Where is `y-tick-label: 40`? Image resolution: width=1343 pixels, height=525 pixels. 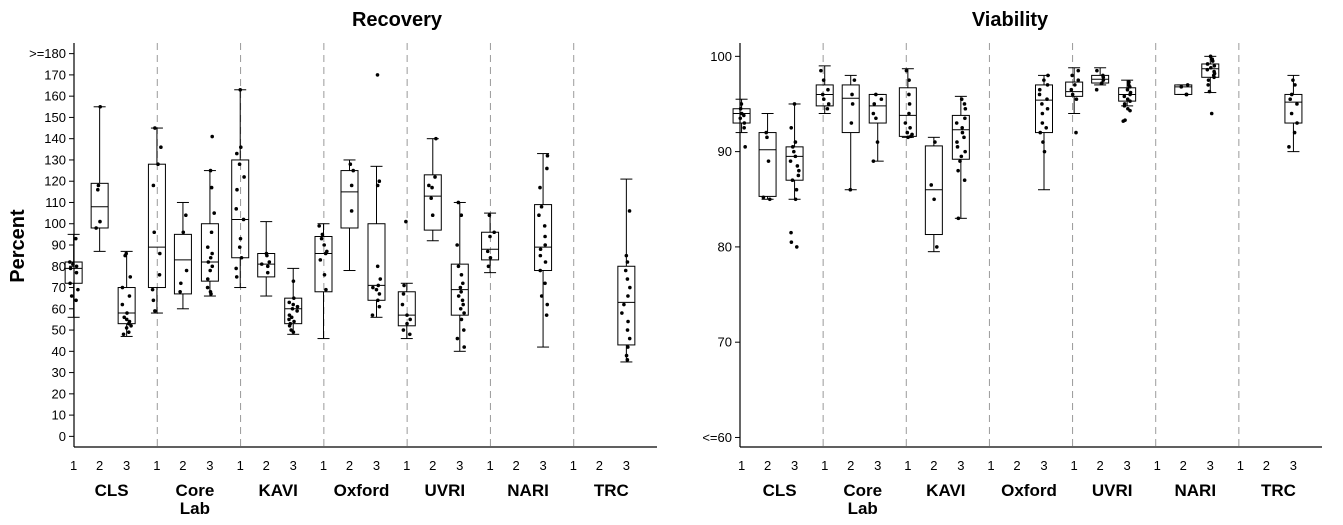
y-tick-label: 40 is located at coordinates (59, 351).